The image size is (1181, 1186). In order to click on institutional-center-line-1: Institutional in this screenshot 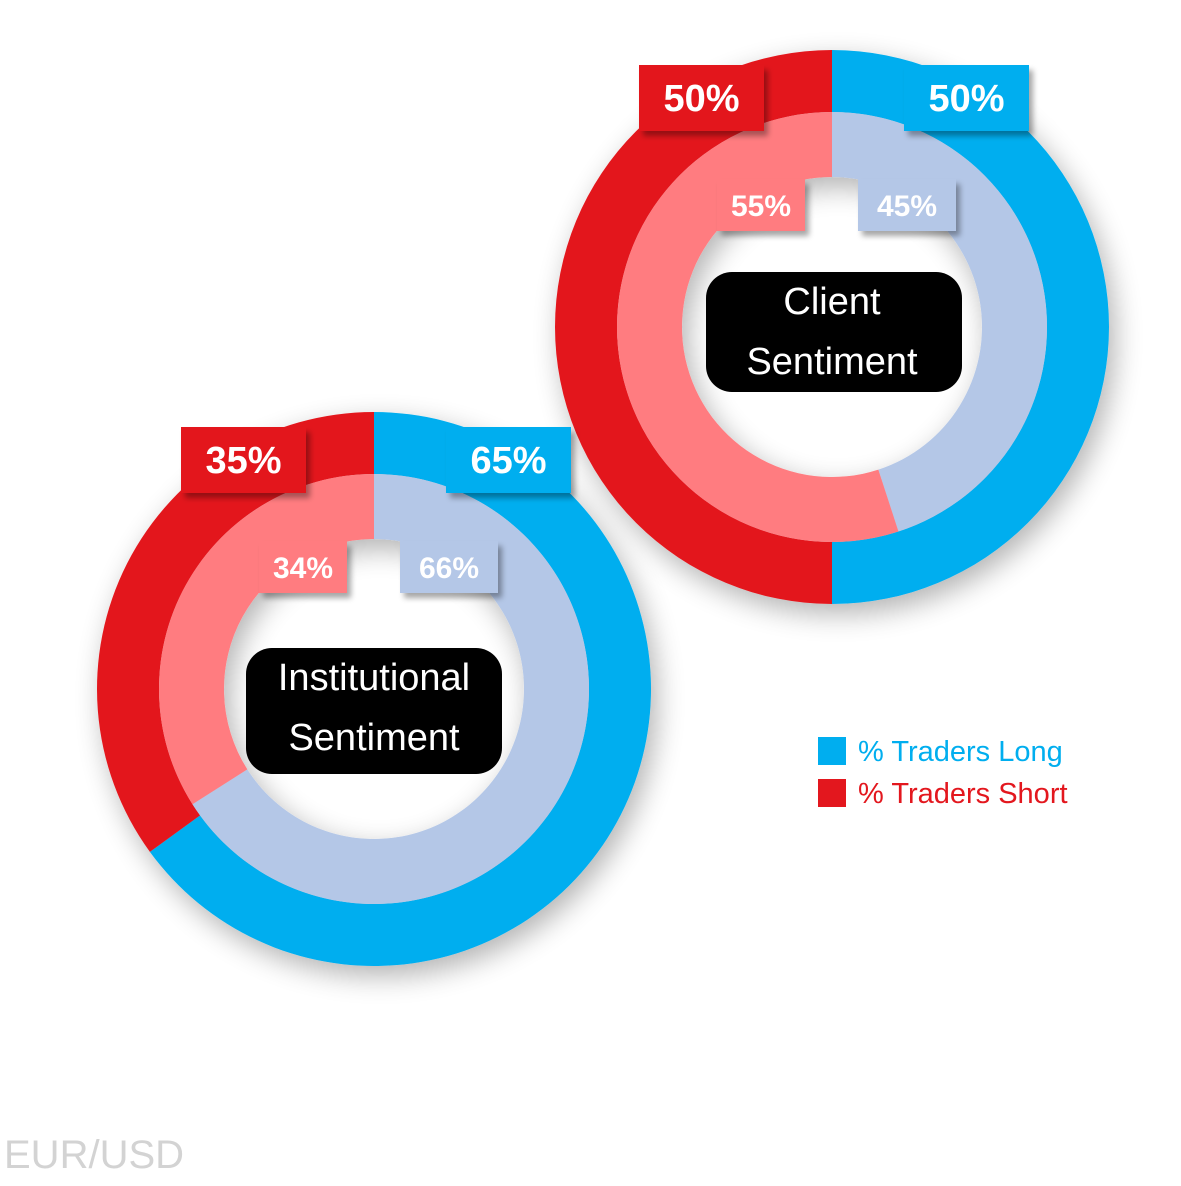, I will do `click(374, 678)`.